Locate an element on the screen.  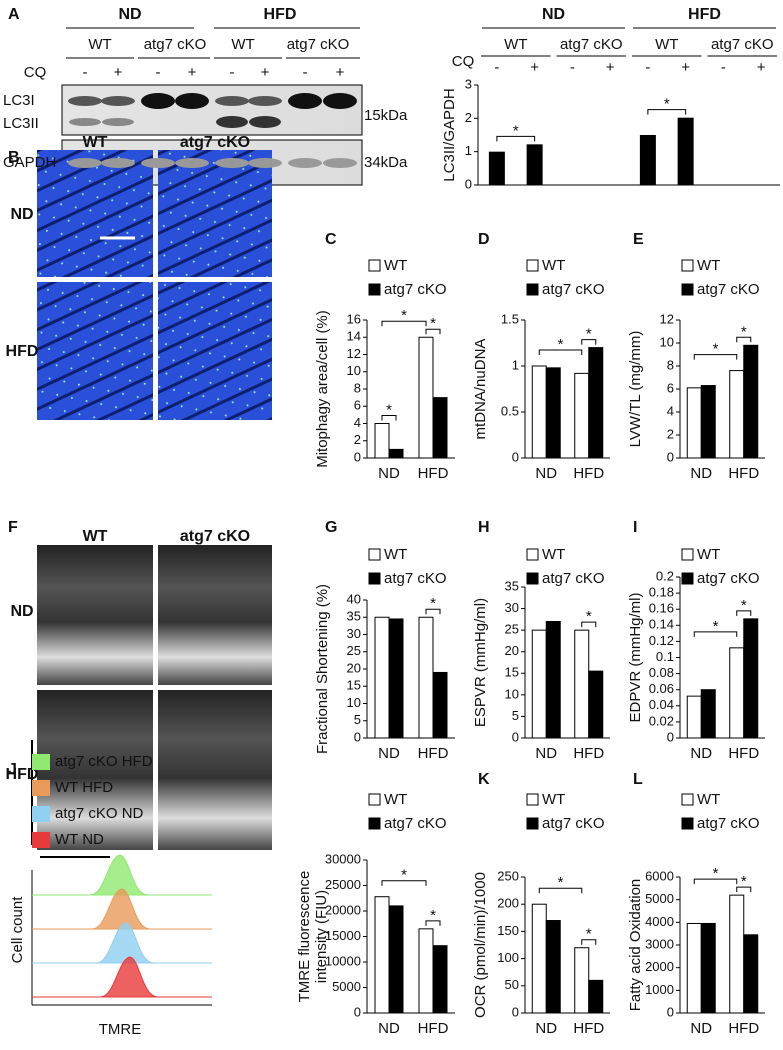
y-tick-label: 4000 is located at coordinates (659, 921).